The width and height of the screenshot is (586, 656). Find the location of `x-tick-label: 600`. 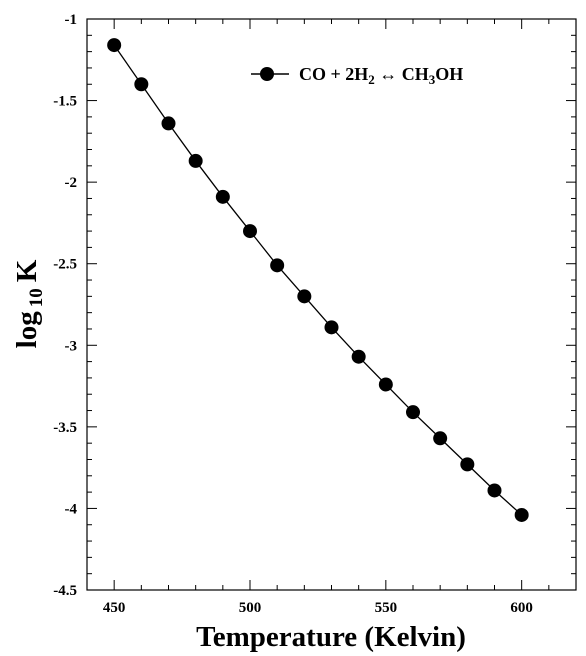

x-tick-label: 600 is located at coordinates (521, 608).